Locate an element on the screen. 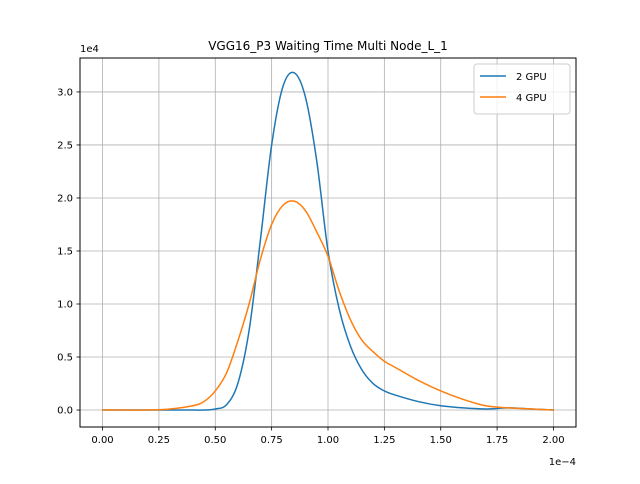 This screenshot has height=484, width=640. x-tick-label: 1.25 is located at coordinates (384, 440).